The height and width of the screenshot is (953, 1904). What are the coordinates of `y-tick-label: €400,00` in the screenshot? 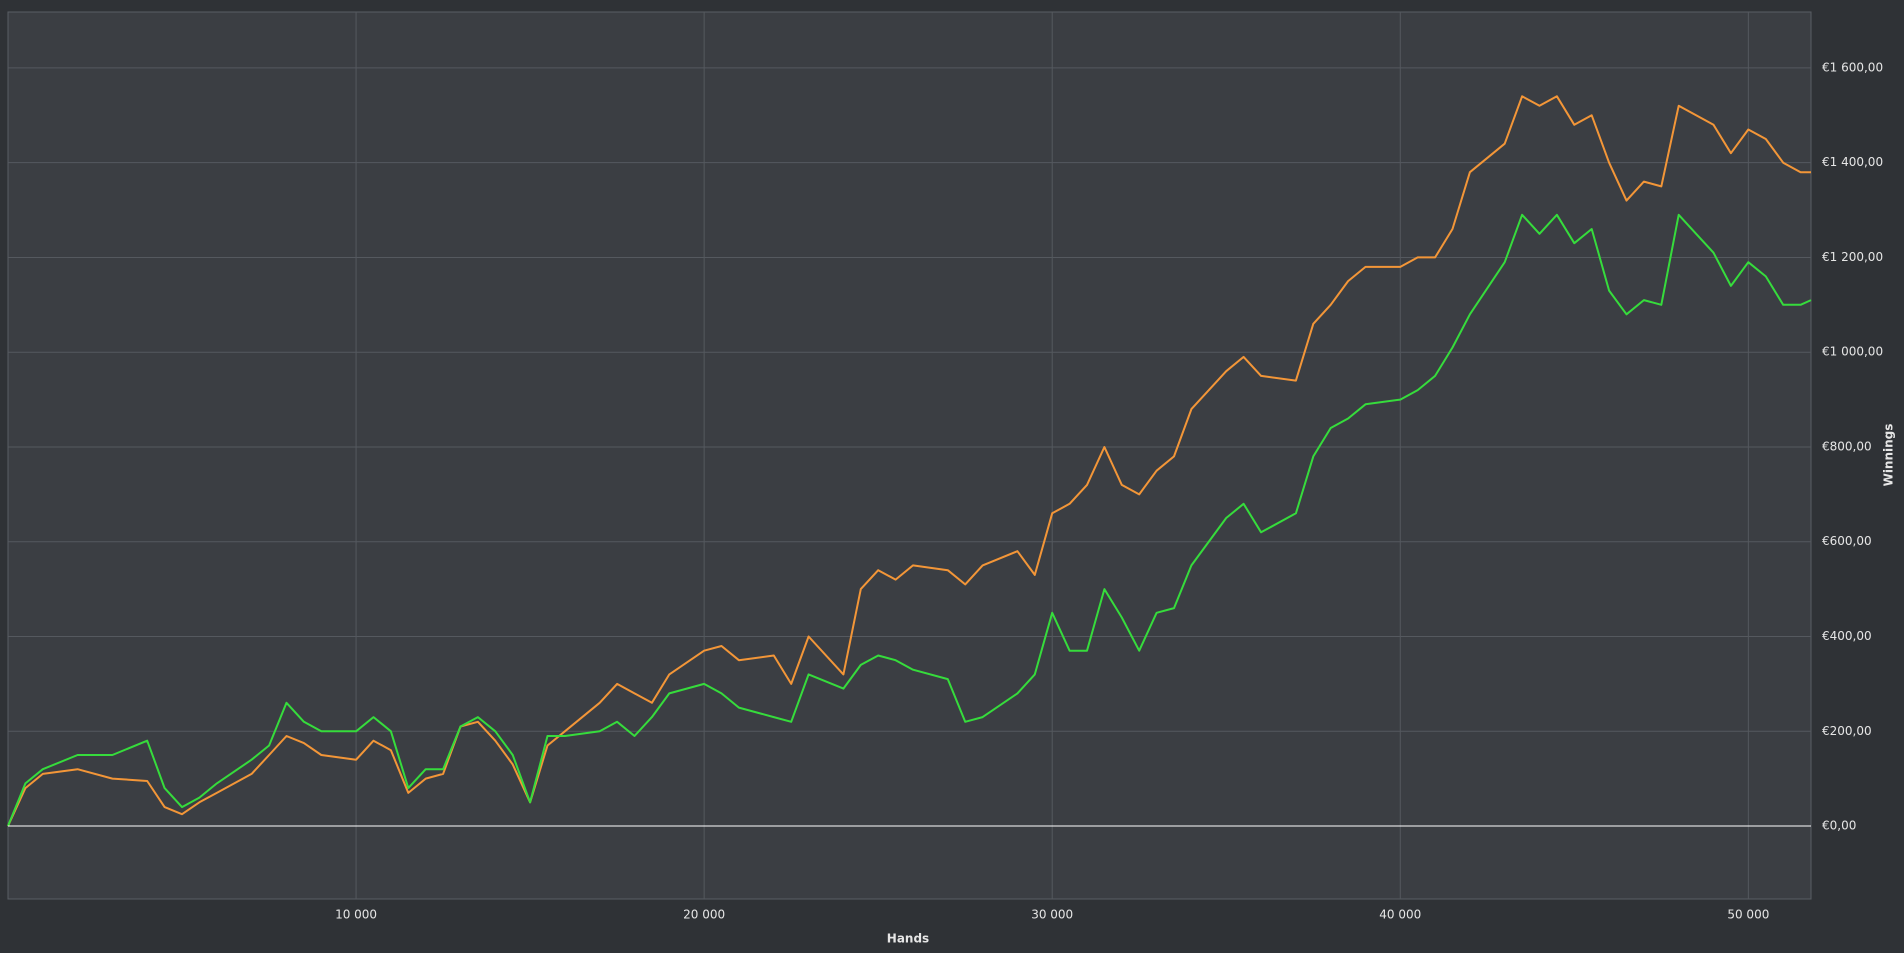 It's located at (1847, 636).